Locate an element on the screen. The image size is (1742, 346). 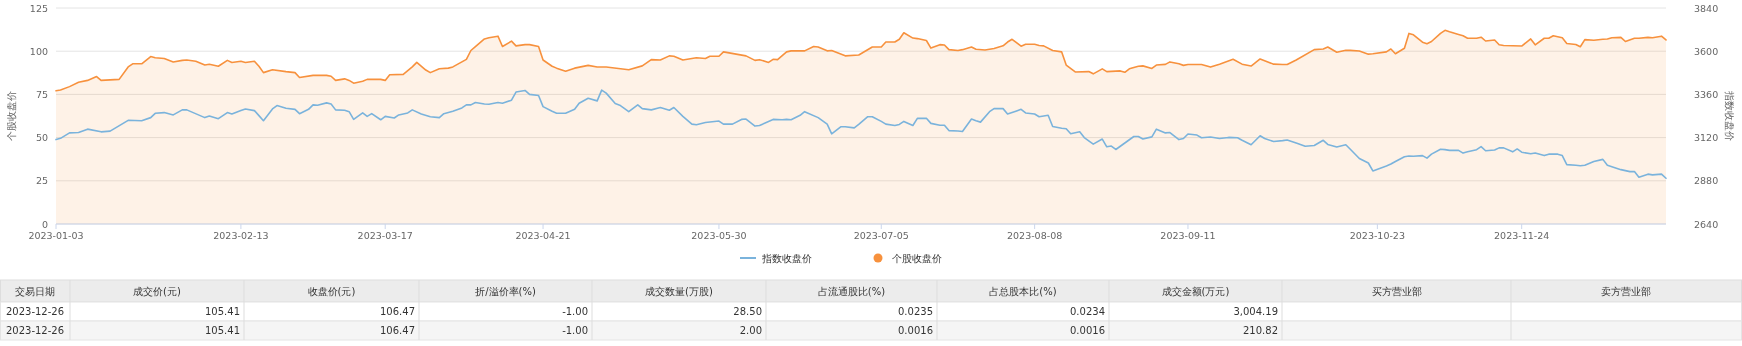
category-label: 折/溢价率(%) is located at coordinates (505, 291).